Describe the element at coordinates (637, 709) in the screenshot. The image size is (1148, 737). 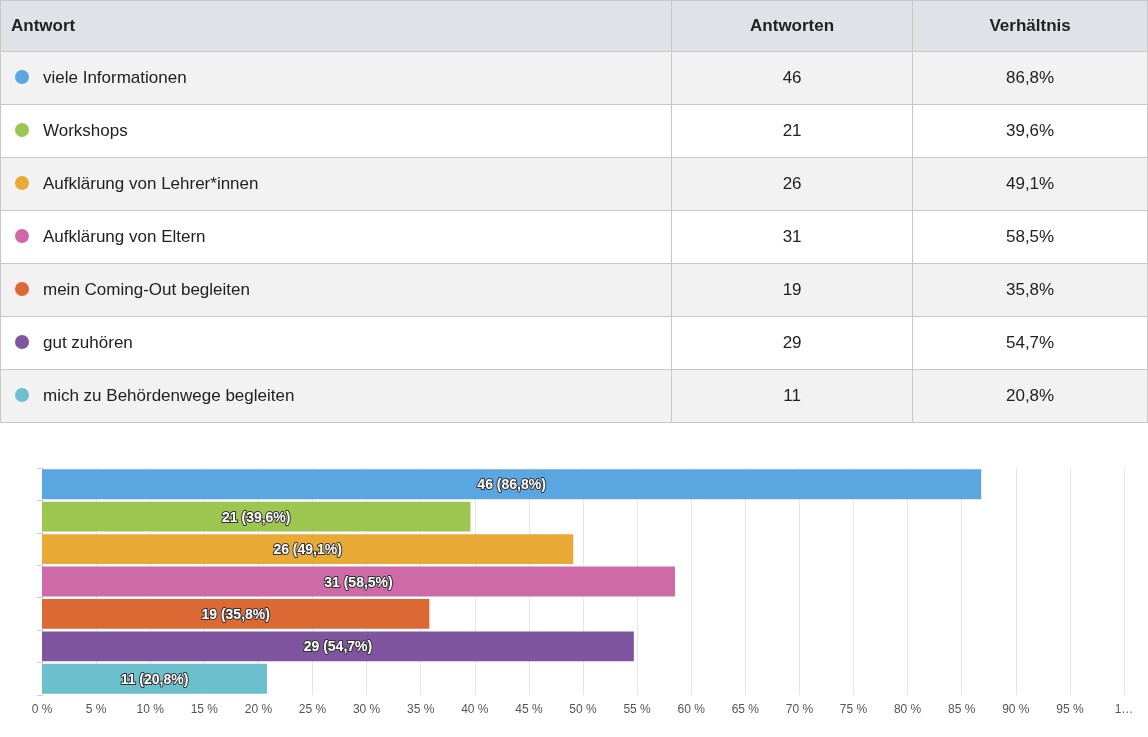
I see `x-tick-label: 55 %` at that location.